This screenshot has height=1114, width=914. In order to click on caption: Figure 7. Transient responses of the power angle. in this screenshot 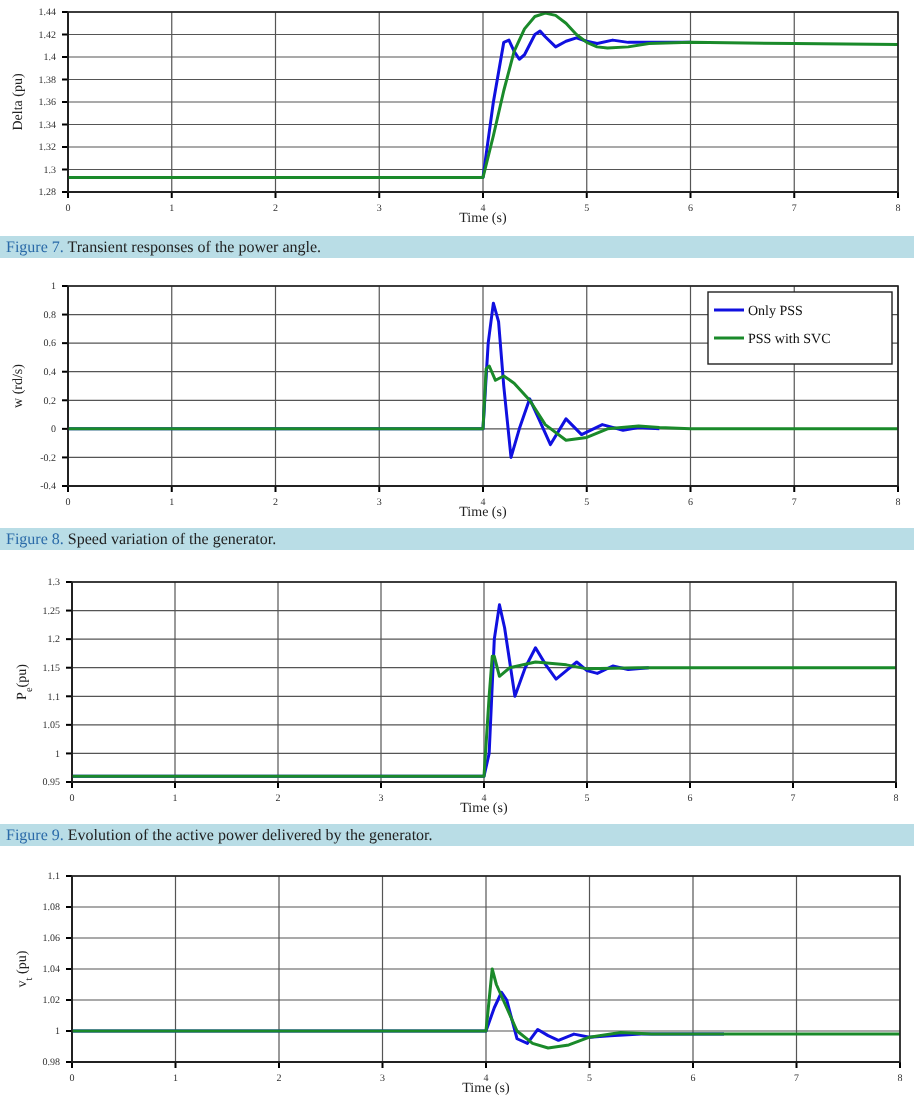, I will do `click(164, 247)`.